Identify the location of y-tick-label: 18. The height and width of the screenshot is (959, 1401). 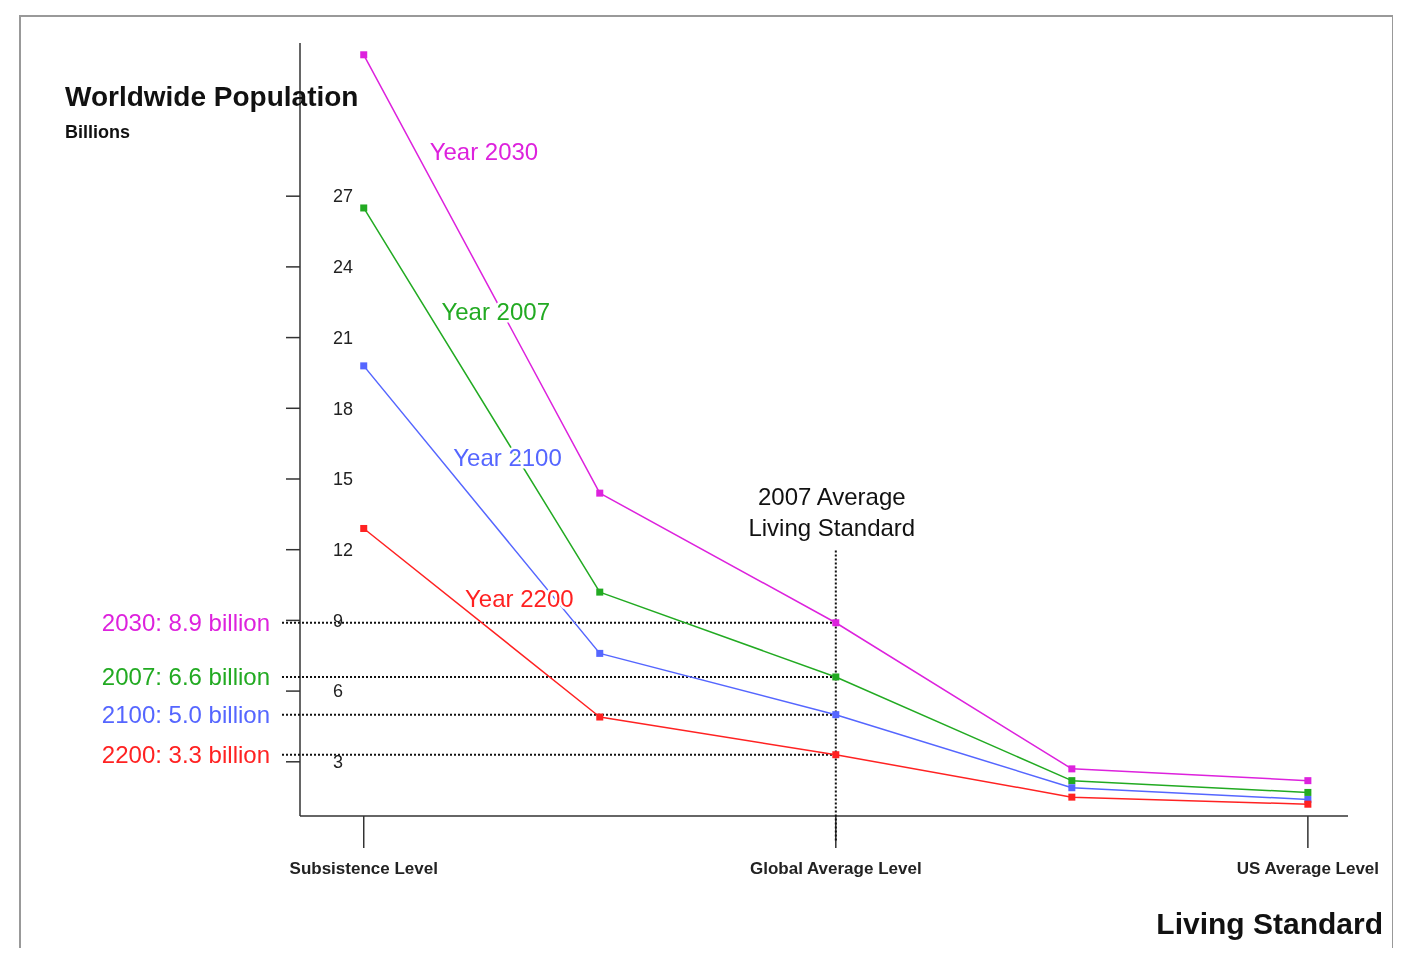
(343, 408).